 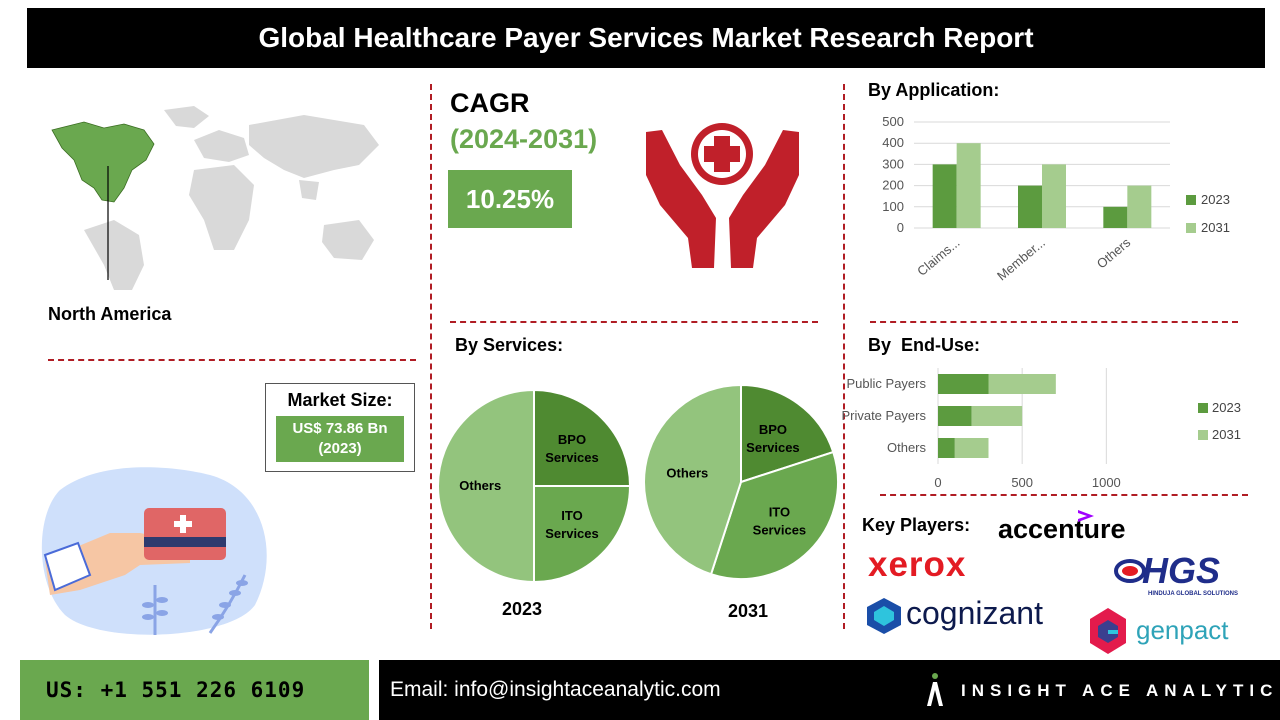 I want to click on enduse-category-label: Public Payers, so click(x=887, y=383).